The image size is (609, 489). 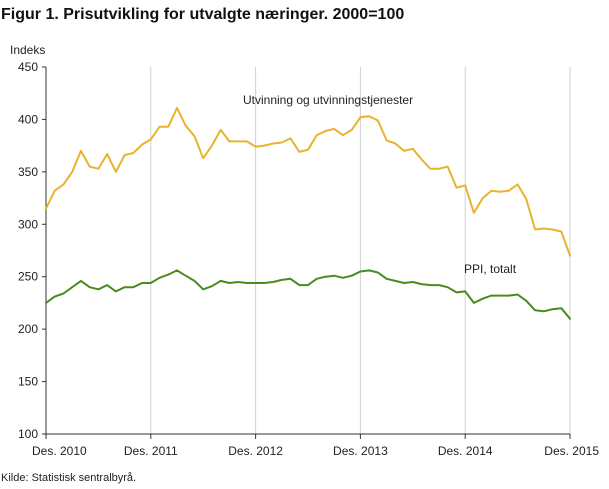 What do you see at coordinates (28, 67) in the screenshot?
I see `y-tick-label: 450` at bounding box center [28, 67].